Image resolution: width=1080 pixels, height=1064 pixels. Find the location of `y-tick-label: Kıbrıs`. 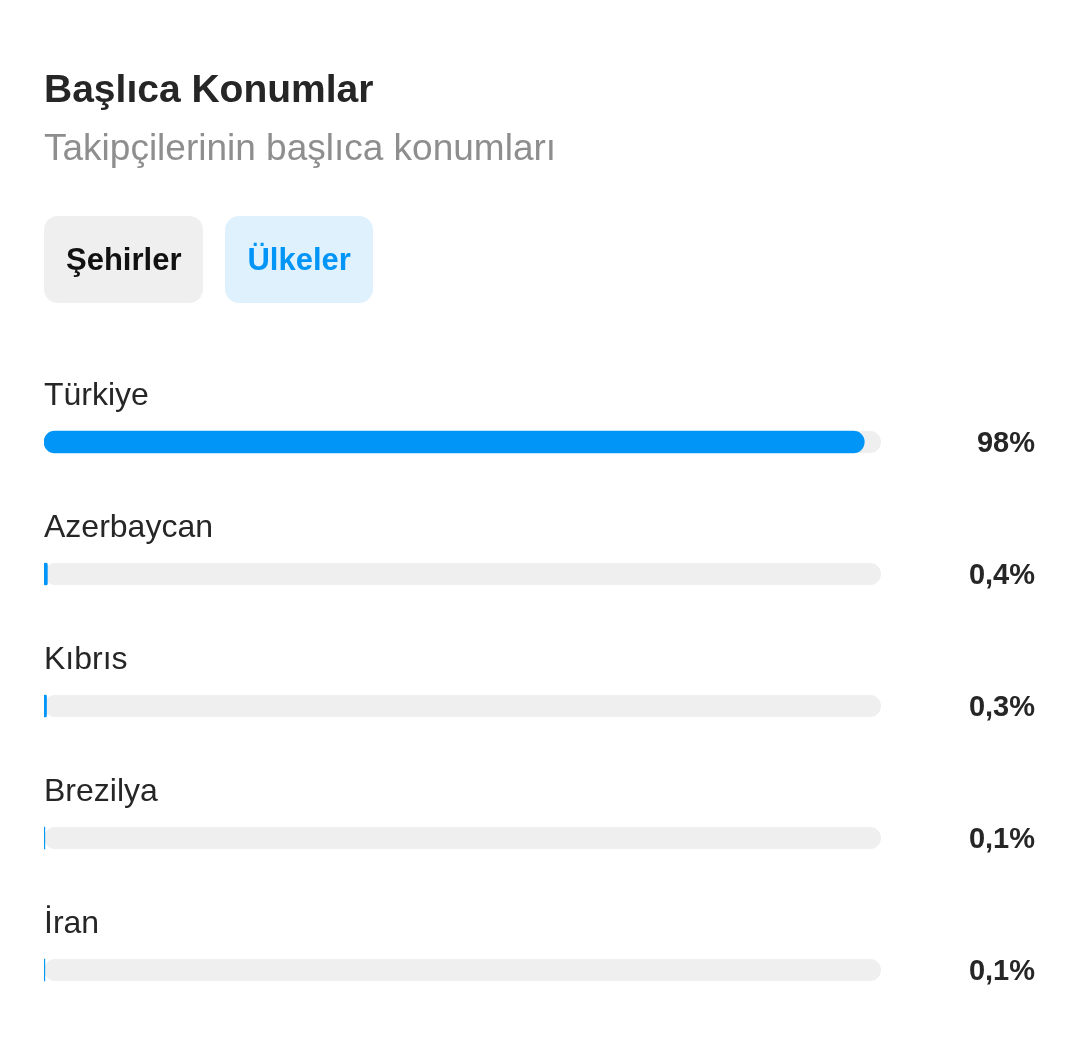

y-tick-label: Kıbrıs is located at coordinates (86, 658).